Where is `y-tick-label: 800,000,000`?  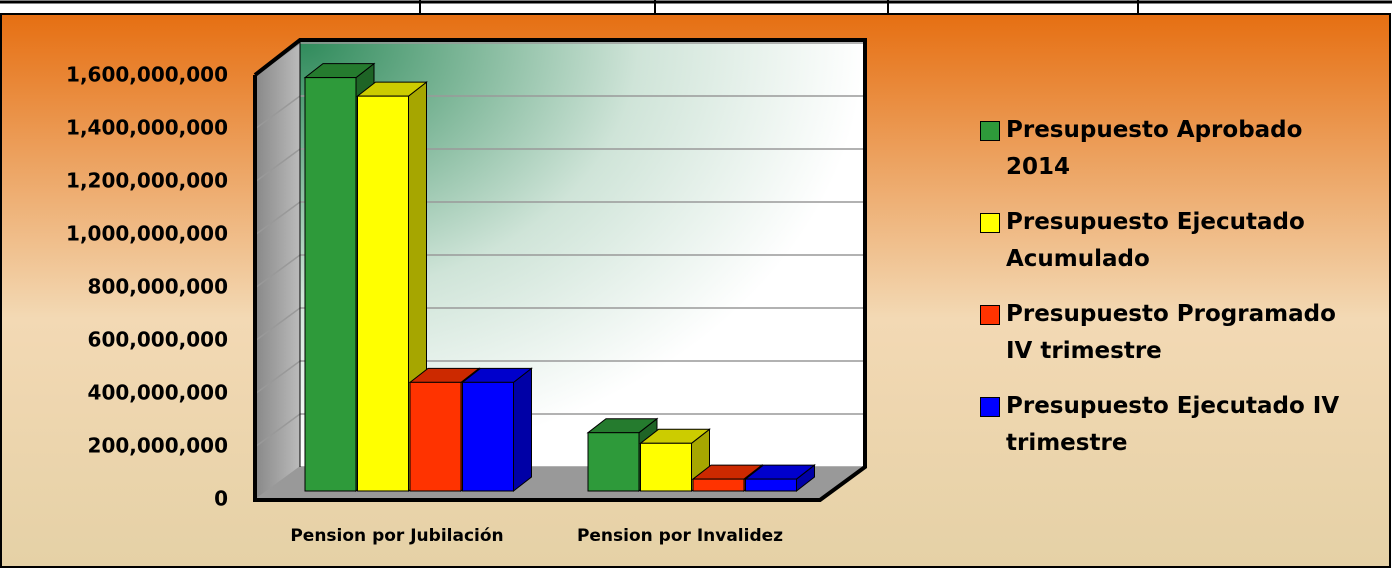
y-tick-label: 800,000,000 is located at coordinates (158, 287).